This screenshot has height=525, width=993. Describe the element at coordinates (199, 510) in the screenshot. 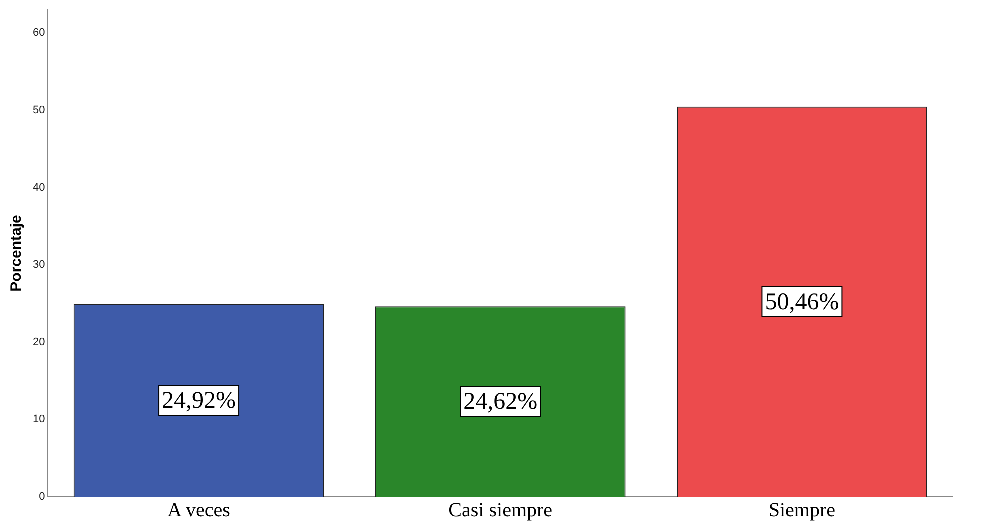

I see `x-tick-label: A veces` at that location.